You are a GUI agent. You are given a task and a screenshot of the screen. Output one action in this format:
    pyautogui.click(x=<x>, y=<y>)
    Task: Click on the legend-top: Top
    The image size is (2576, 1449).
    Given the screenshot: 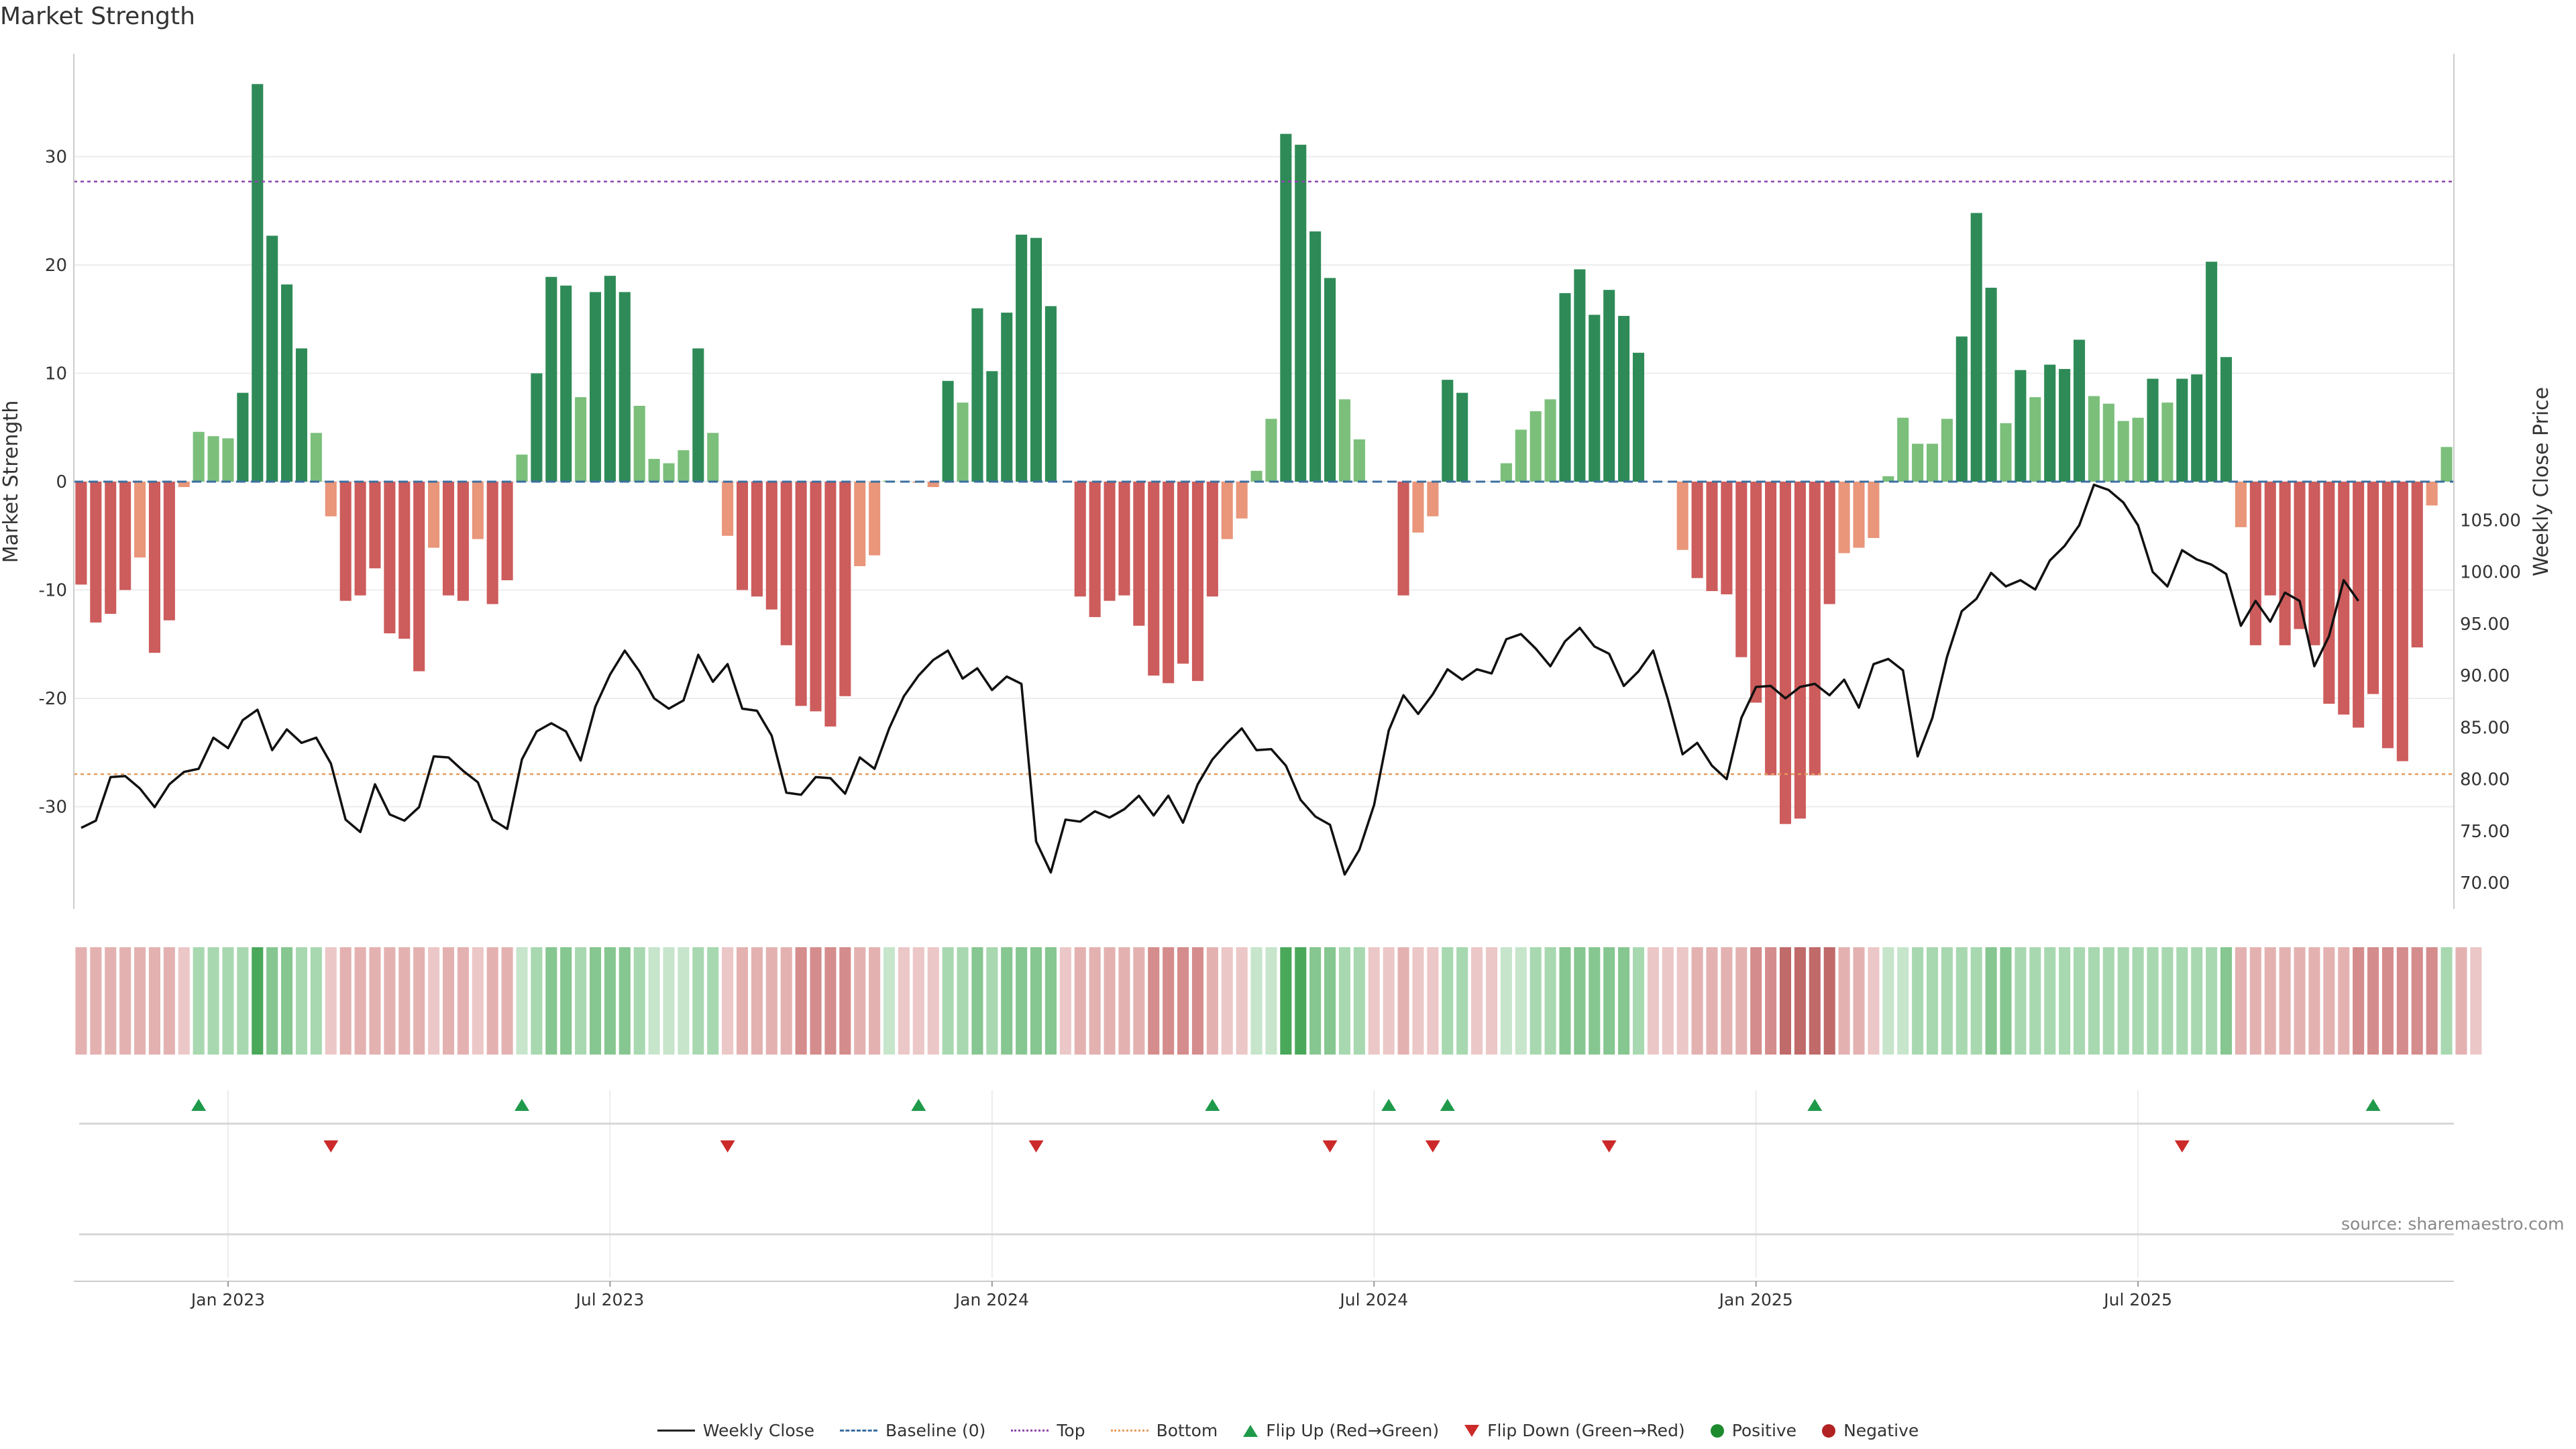 What is the action you would take?
    pyautogui.click(x=1048, y=1430)
    